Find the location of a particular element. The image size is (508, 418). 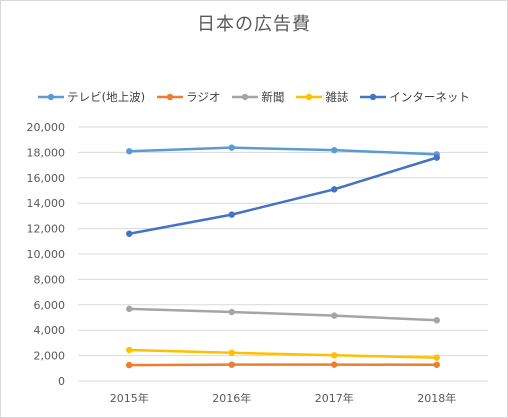

legend-item-4: インターネット is located at coordinates (415, 97).